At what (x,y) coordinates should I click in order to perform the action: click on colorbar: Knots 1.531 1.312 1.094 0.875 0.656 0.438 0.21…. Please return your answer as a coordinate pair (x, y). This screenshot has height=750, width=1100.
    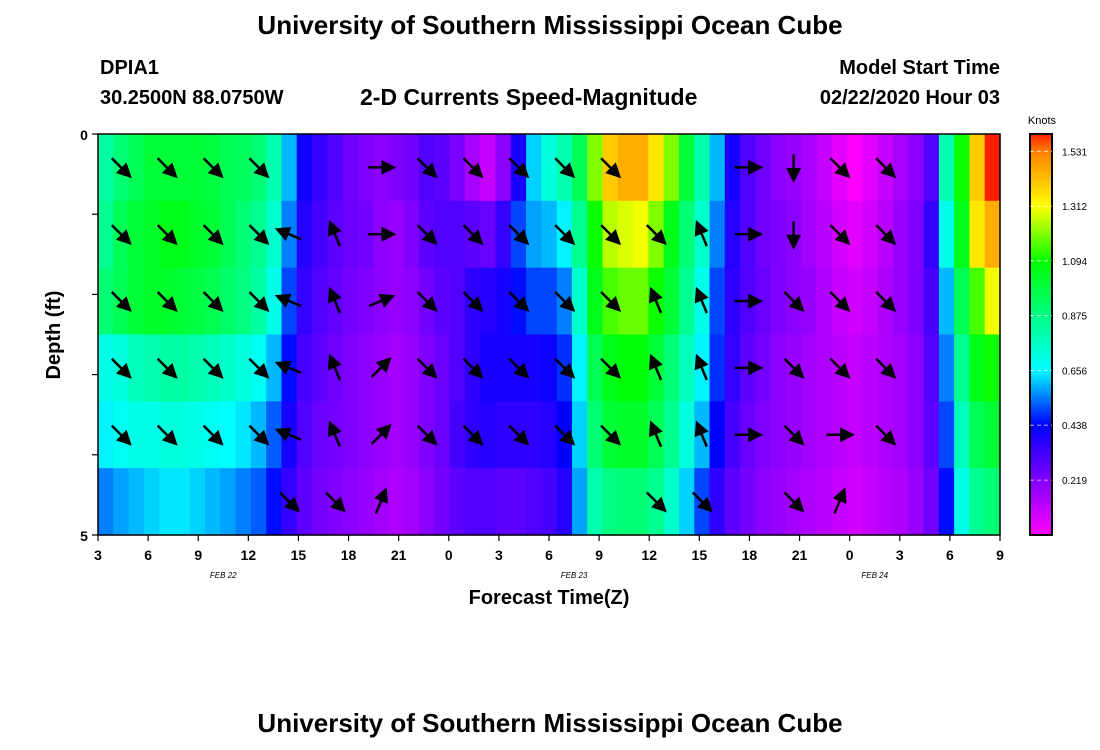
    Looking at the image, I should click on (1057, 325).